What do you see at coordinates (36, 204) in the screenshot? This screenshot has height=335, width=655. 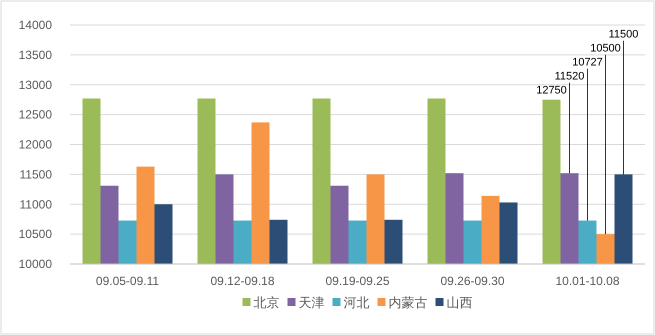 I see `y-tick-label: 11000` at bounding box center [36, 204].